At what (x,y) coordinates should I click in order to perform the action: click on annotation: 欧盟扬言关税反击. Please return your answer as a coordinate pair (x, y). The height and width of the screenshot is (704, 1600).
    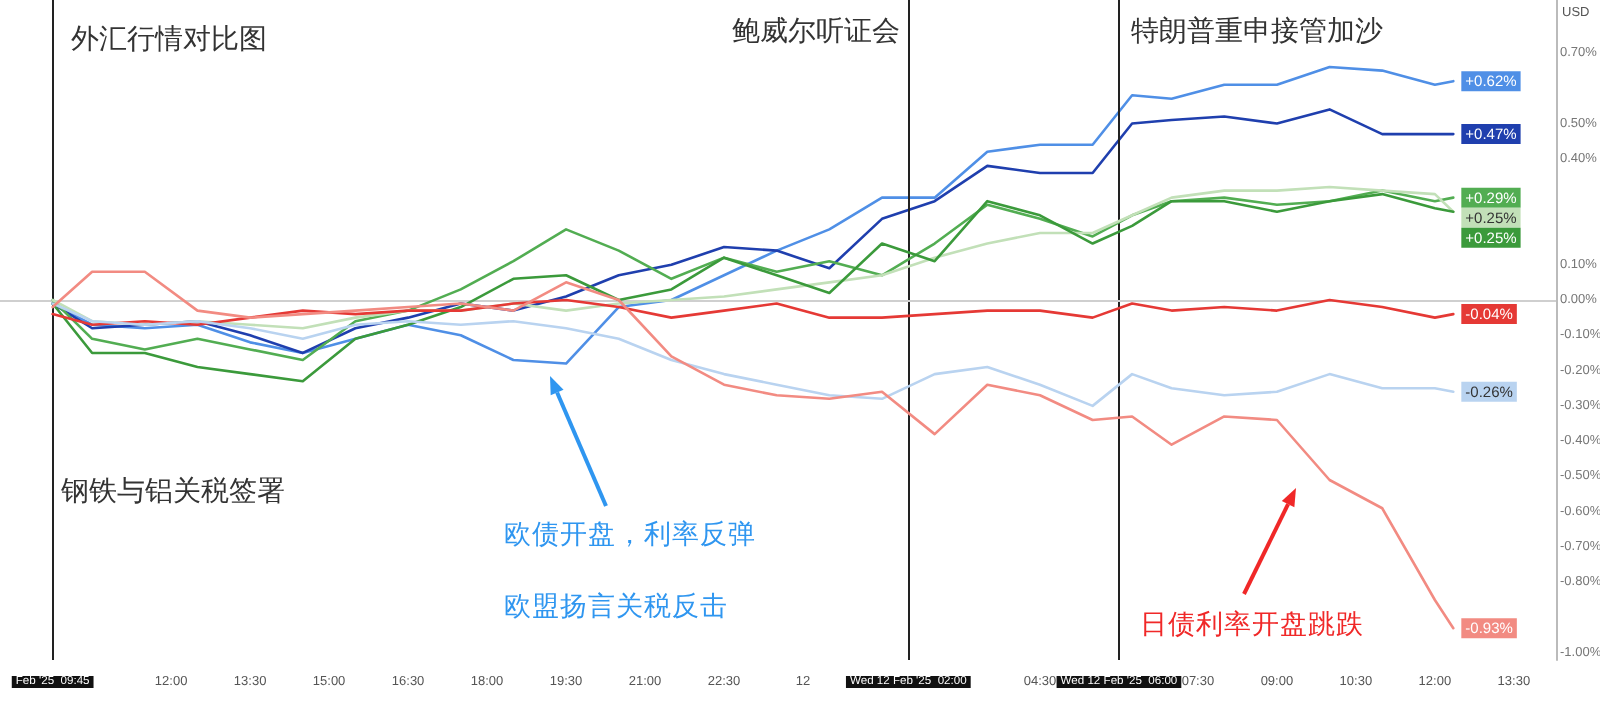
    Looking at the image, I should click on (616, 606).